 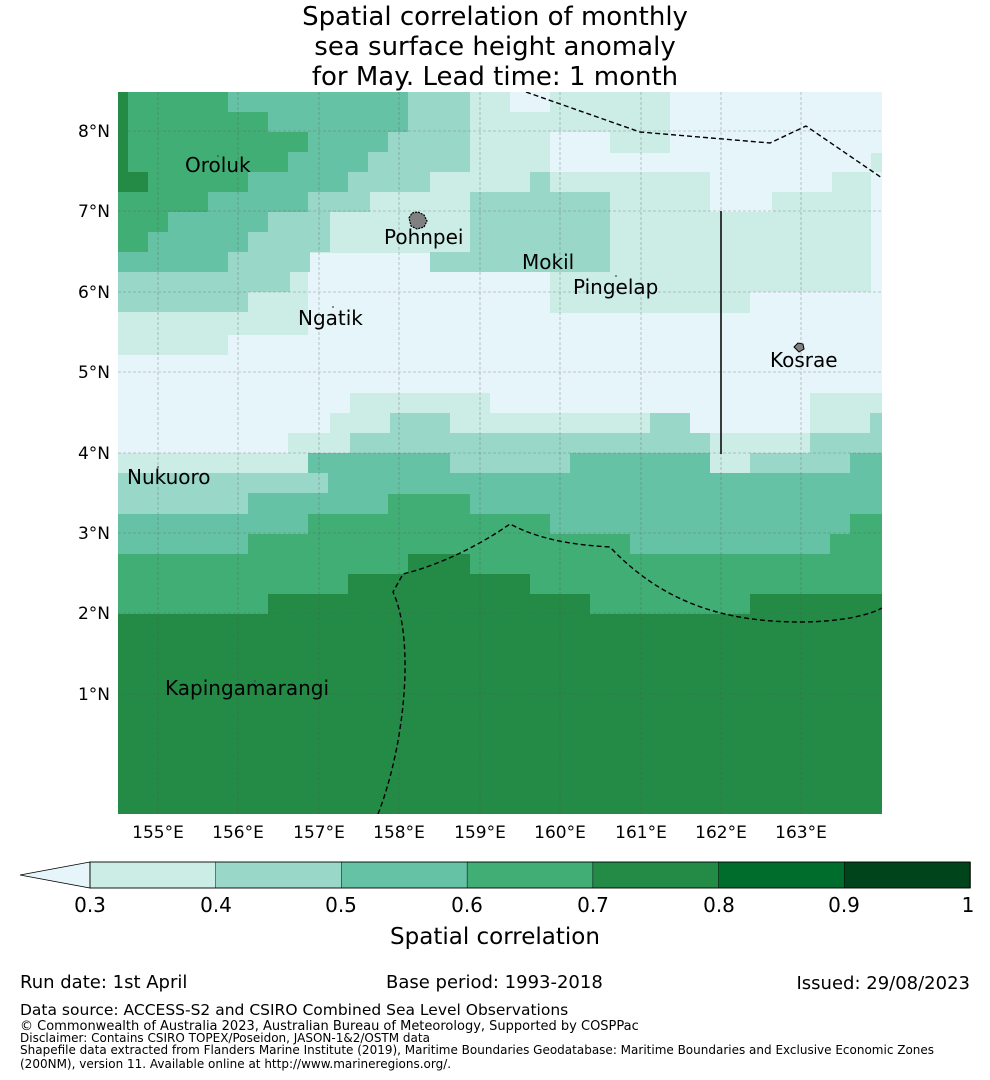 What do you see at coordinates (495, 937) in the screenshot?
I see `colorbar-label: Spatial correlation` at bounding box center [495, 937].